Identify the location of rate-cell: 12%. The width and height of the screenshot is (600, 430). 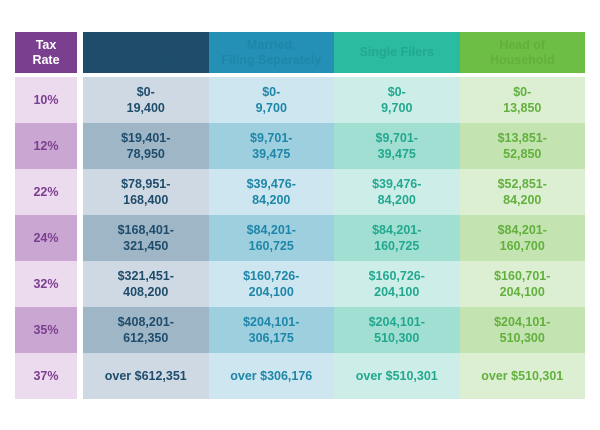
(46, 146).